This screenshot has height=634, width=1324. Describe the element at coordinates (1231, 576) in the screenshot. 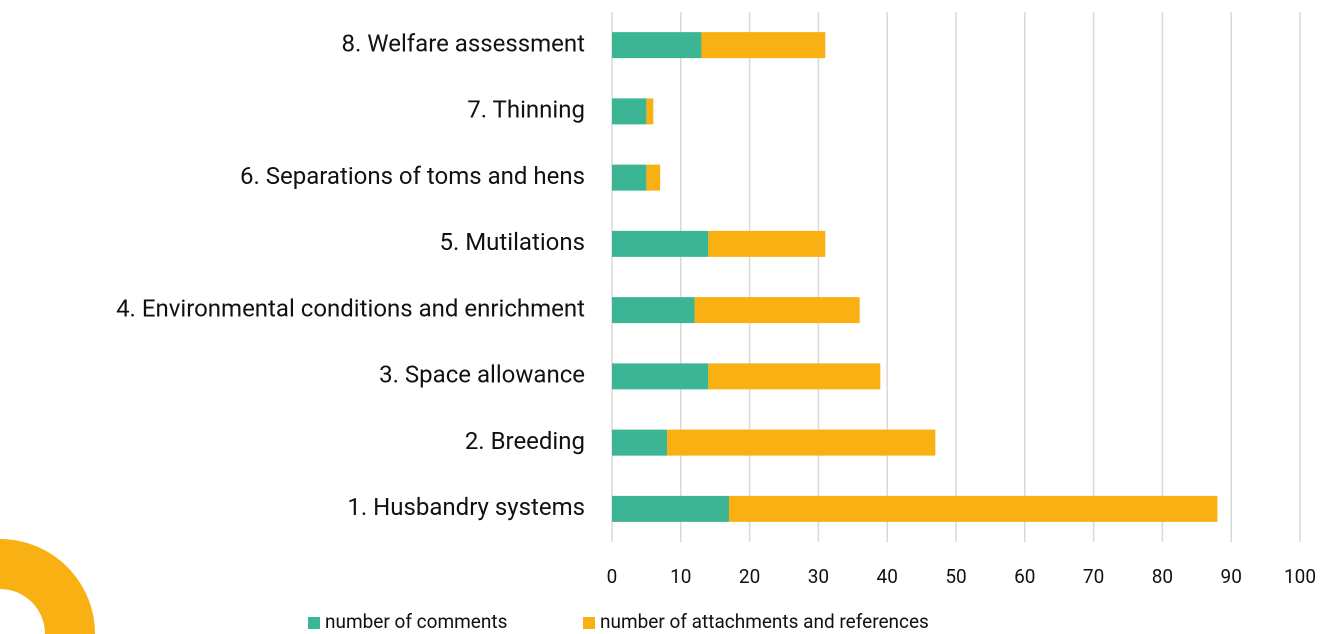

I see `x-tick-label: 90` at that location.